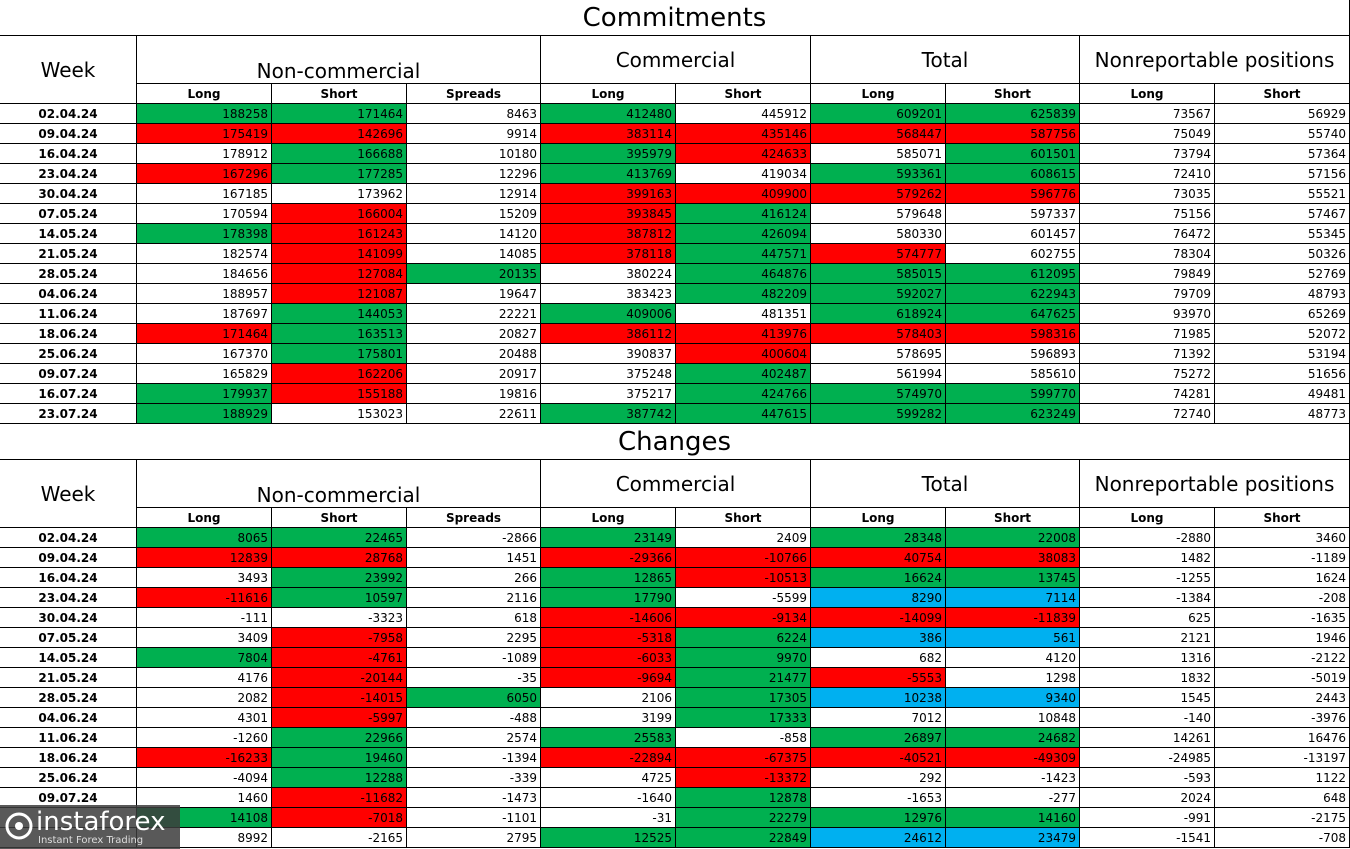  I want to click on value-cell: 3199, so click(608, 718).